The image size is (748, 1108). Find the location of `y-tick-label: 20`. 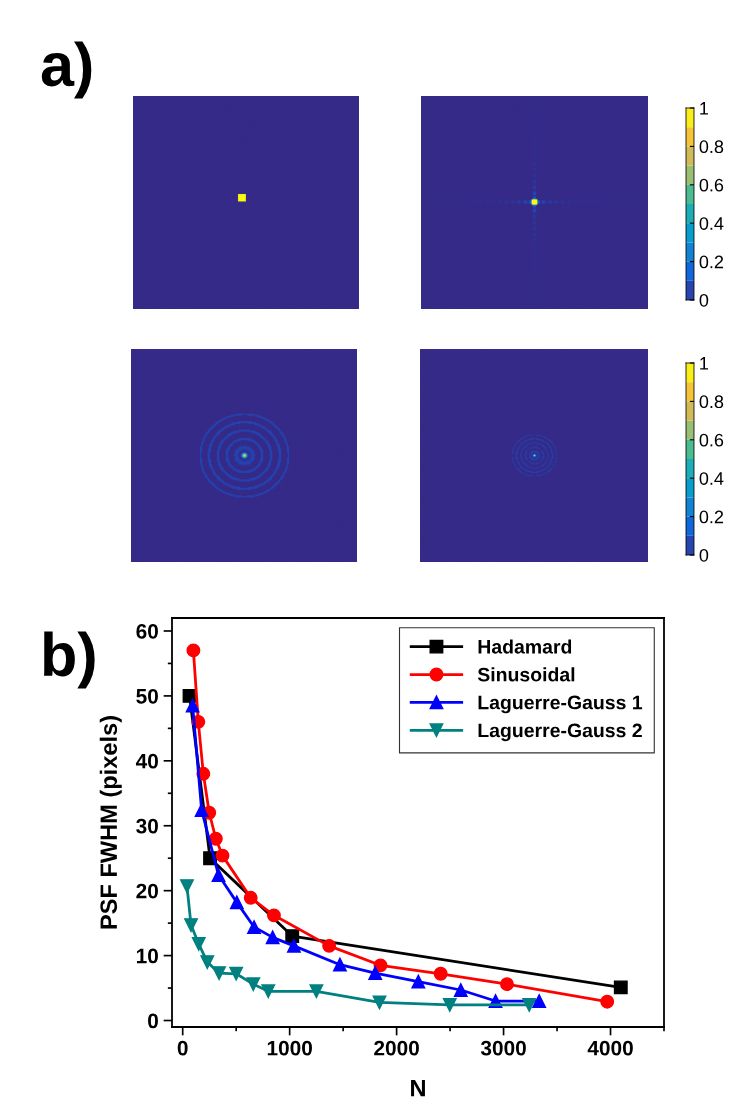

y-tick-label: 20 is located at coordinates (147, 891).